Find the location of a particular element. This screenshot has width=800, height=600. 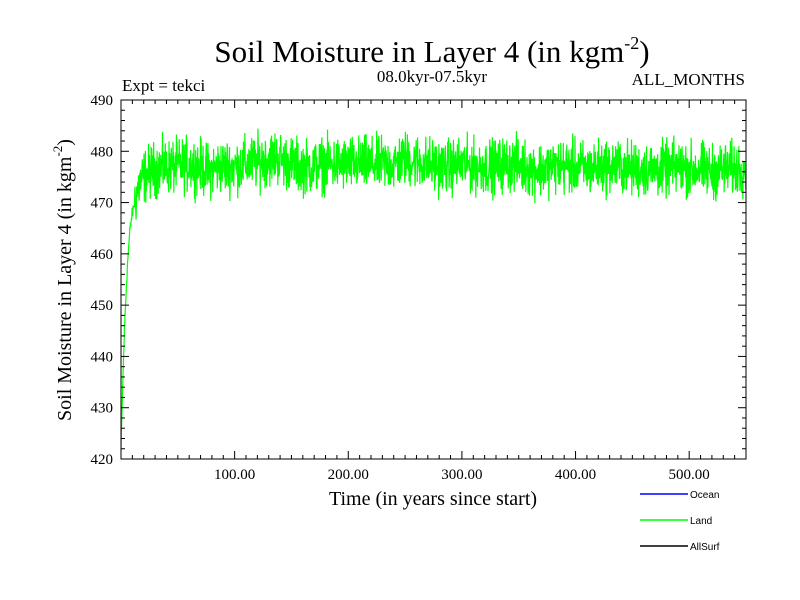

legend-label-land: Land is located at coordinates (701, 521).